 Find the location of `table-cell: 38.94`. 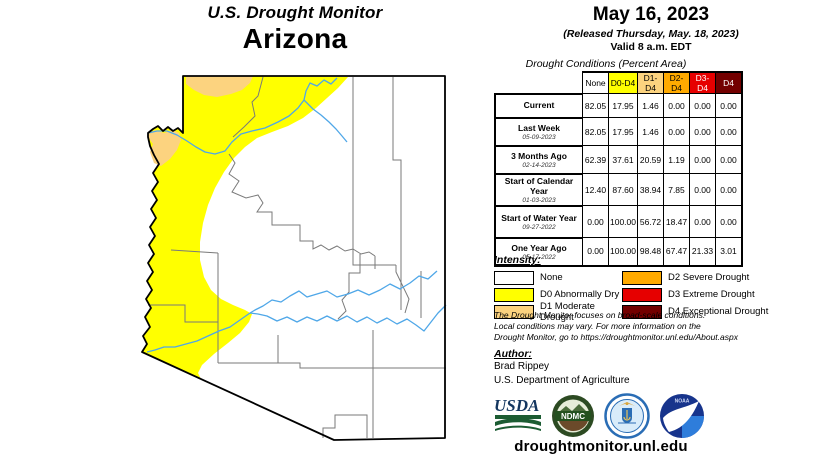

table-cell: 38.94 is located at coordinates (650, 189).